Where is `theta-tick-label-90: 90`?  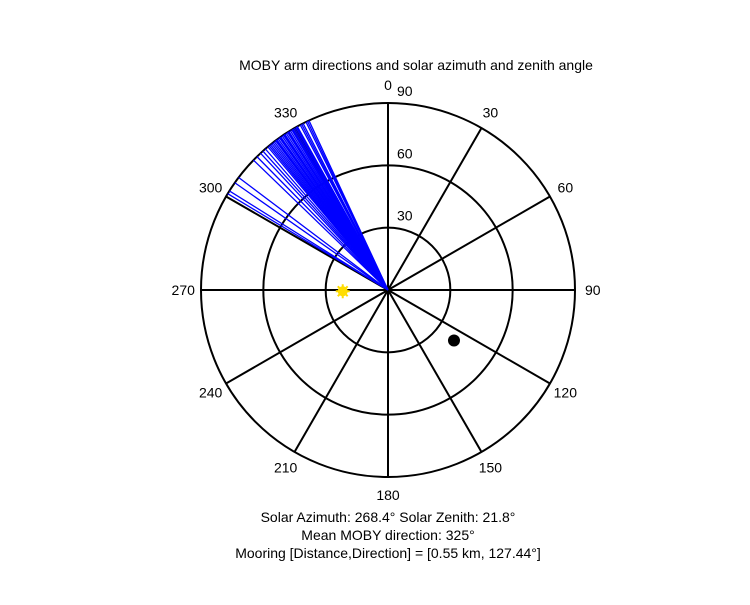 theta-tick-label-90: 90 is located at coordinates (593, 290).